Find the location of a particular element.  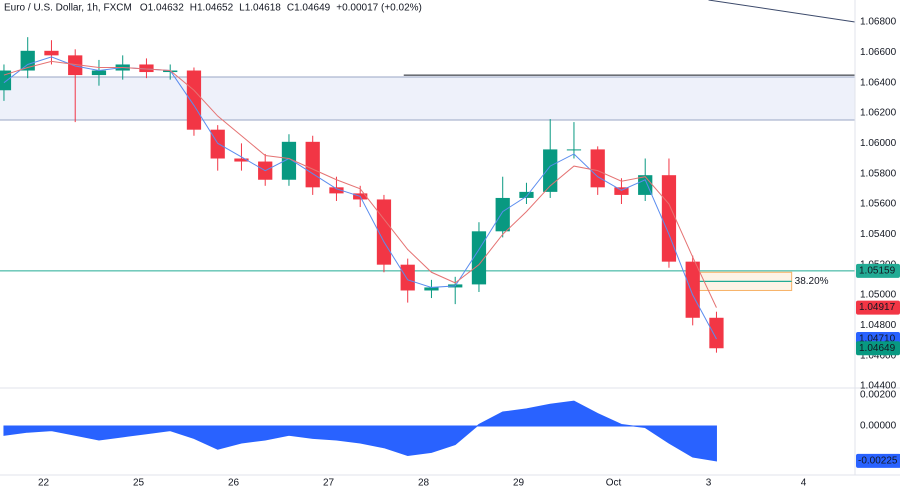

y-tick-label: 1.04600 is located at coordinates (878, 355).